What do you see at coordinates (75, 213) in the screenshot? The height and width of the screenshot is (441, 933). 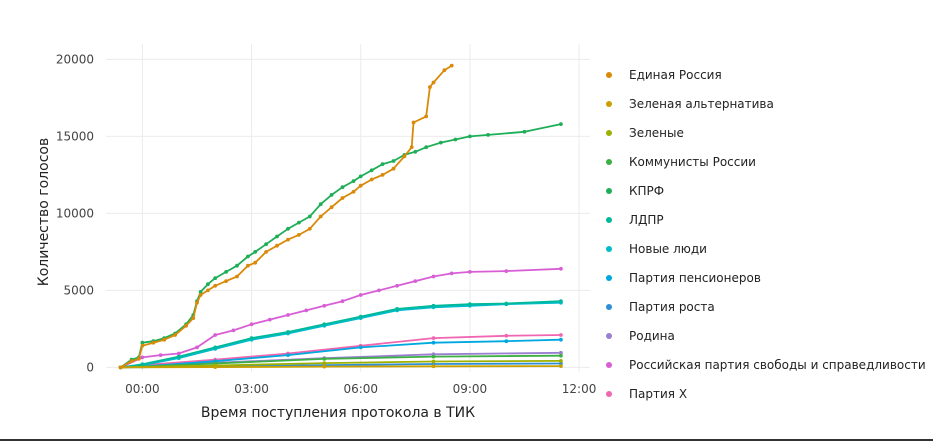 I see `y-tick-labels: 0 5000 10000 15000 20000` at bounding box center [75, 213].